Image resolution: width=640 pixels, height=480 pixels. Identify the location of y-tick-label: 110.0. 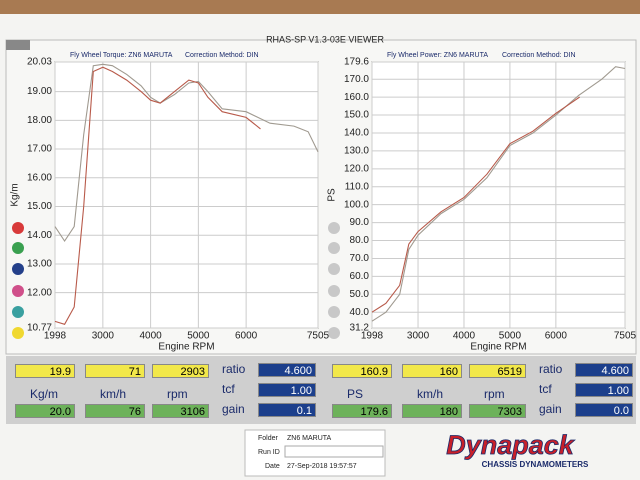
(357, 186).